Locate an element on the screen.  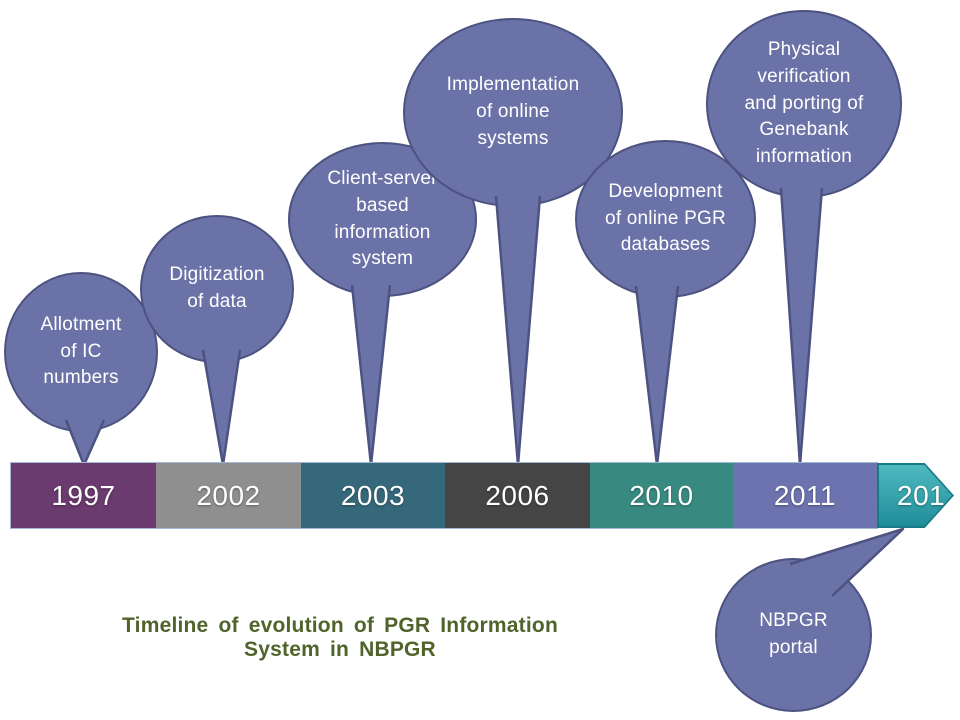
tail-development is located at coordinates (657, 376).